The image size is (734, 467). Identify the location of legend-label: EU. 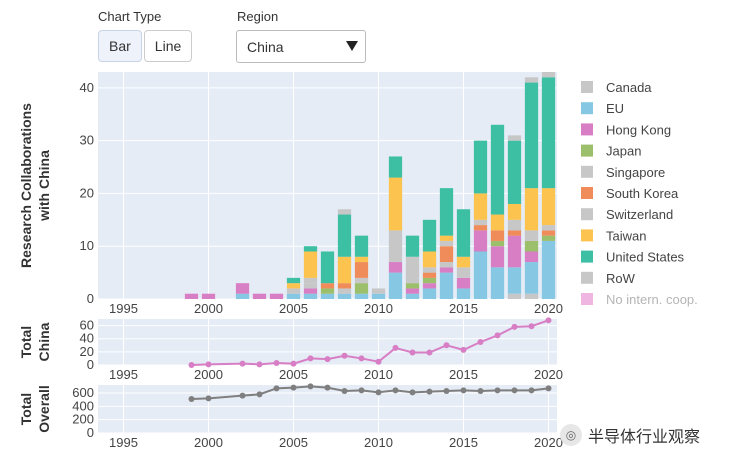
(615, 108).